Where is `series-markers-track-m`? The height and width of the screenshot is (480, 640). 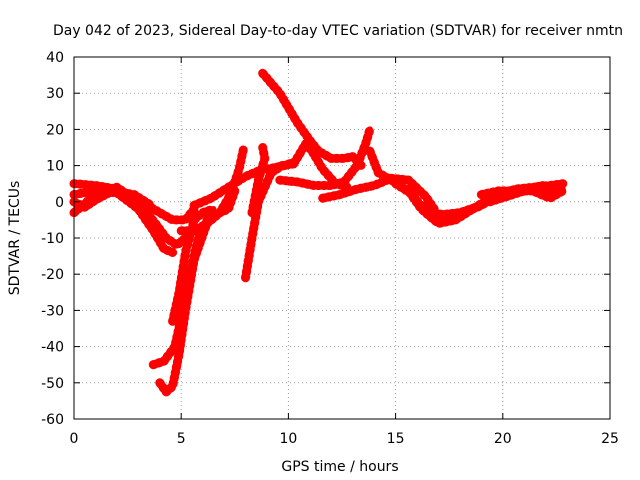
series-markers-track-m is located at coordinates (312, 119).